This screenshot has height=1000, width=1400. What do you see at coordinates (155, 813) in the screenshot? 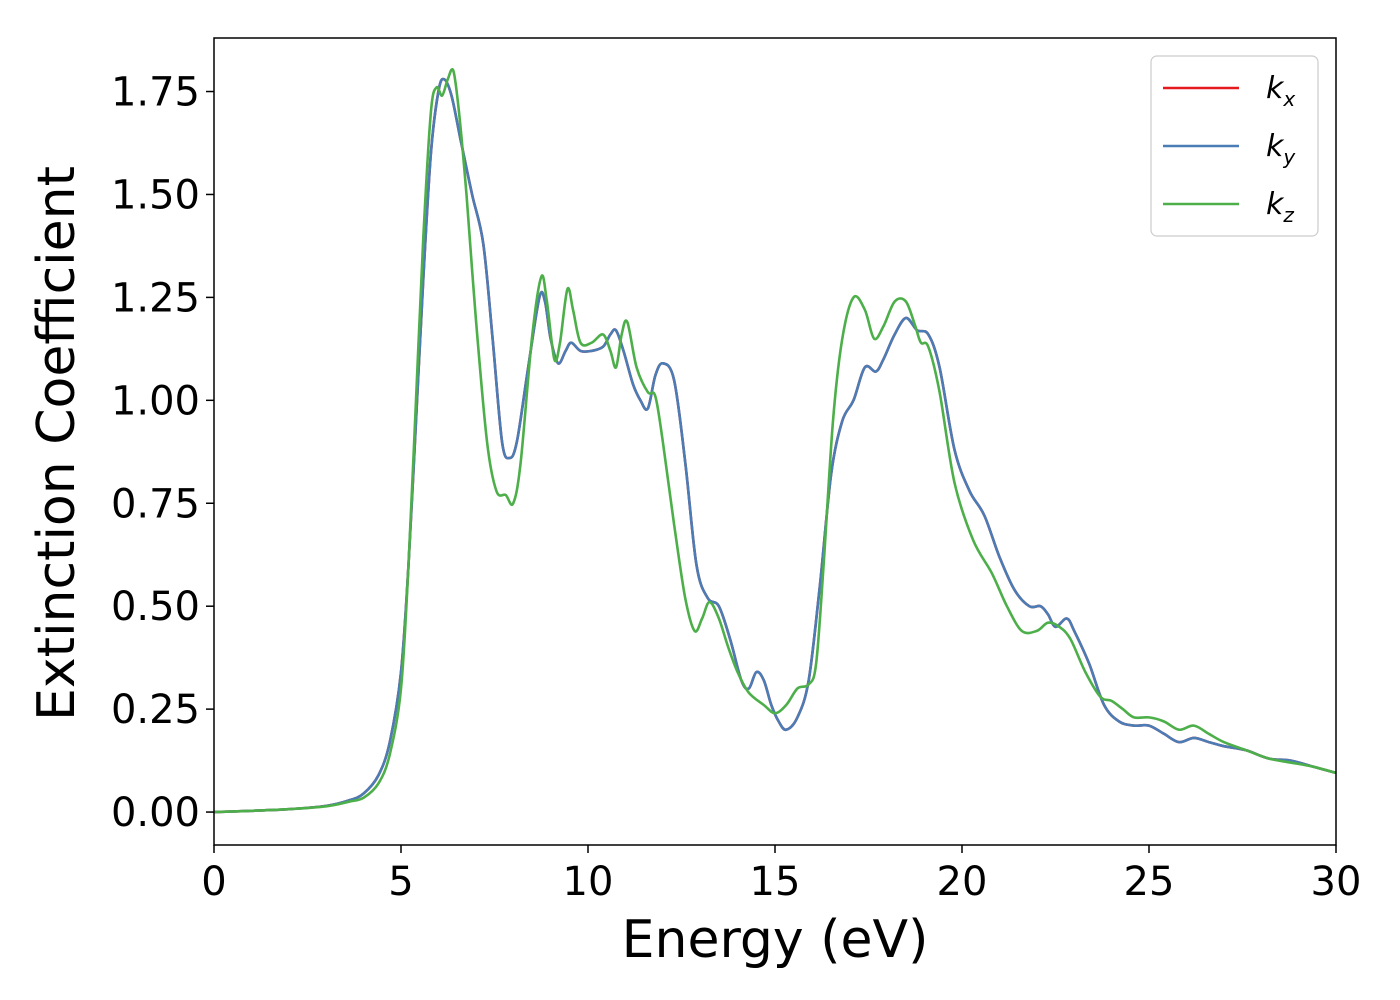
I see `y-tick-label: 0.00` at bounding box center [155, 813].